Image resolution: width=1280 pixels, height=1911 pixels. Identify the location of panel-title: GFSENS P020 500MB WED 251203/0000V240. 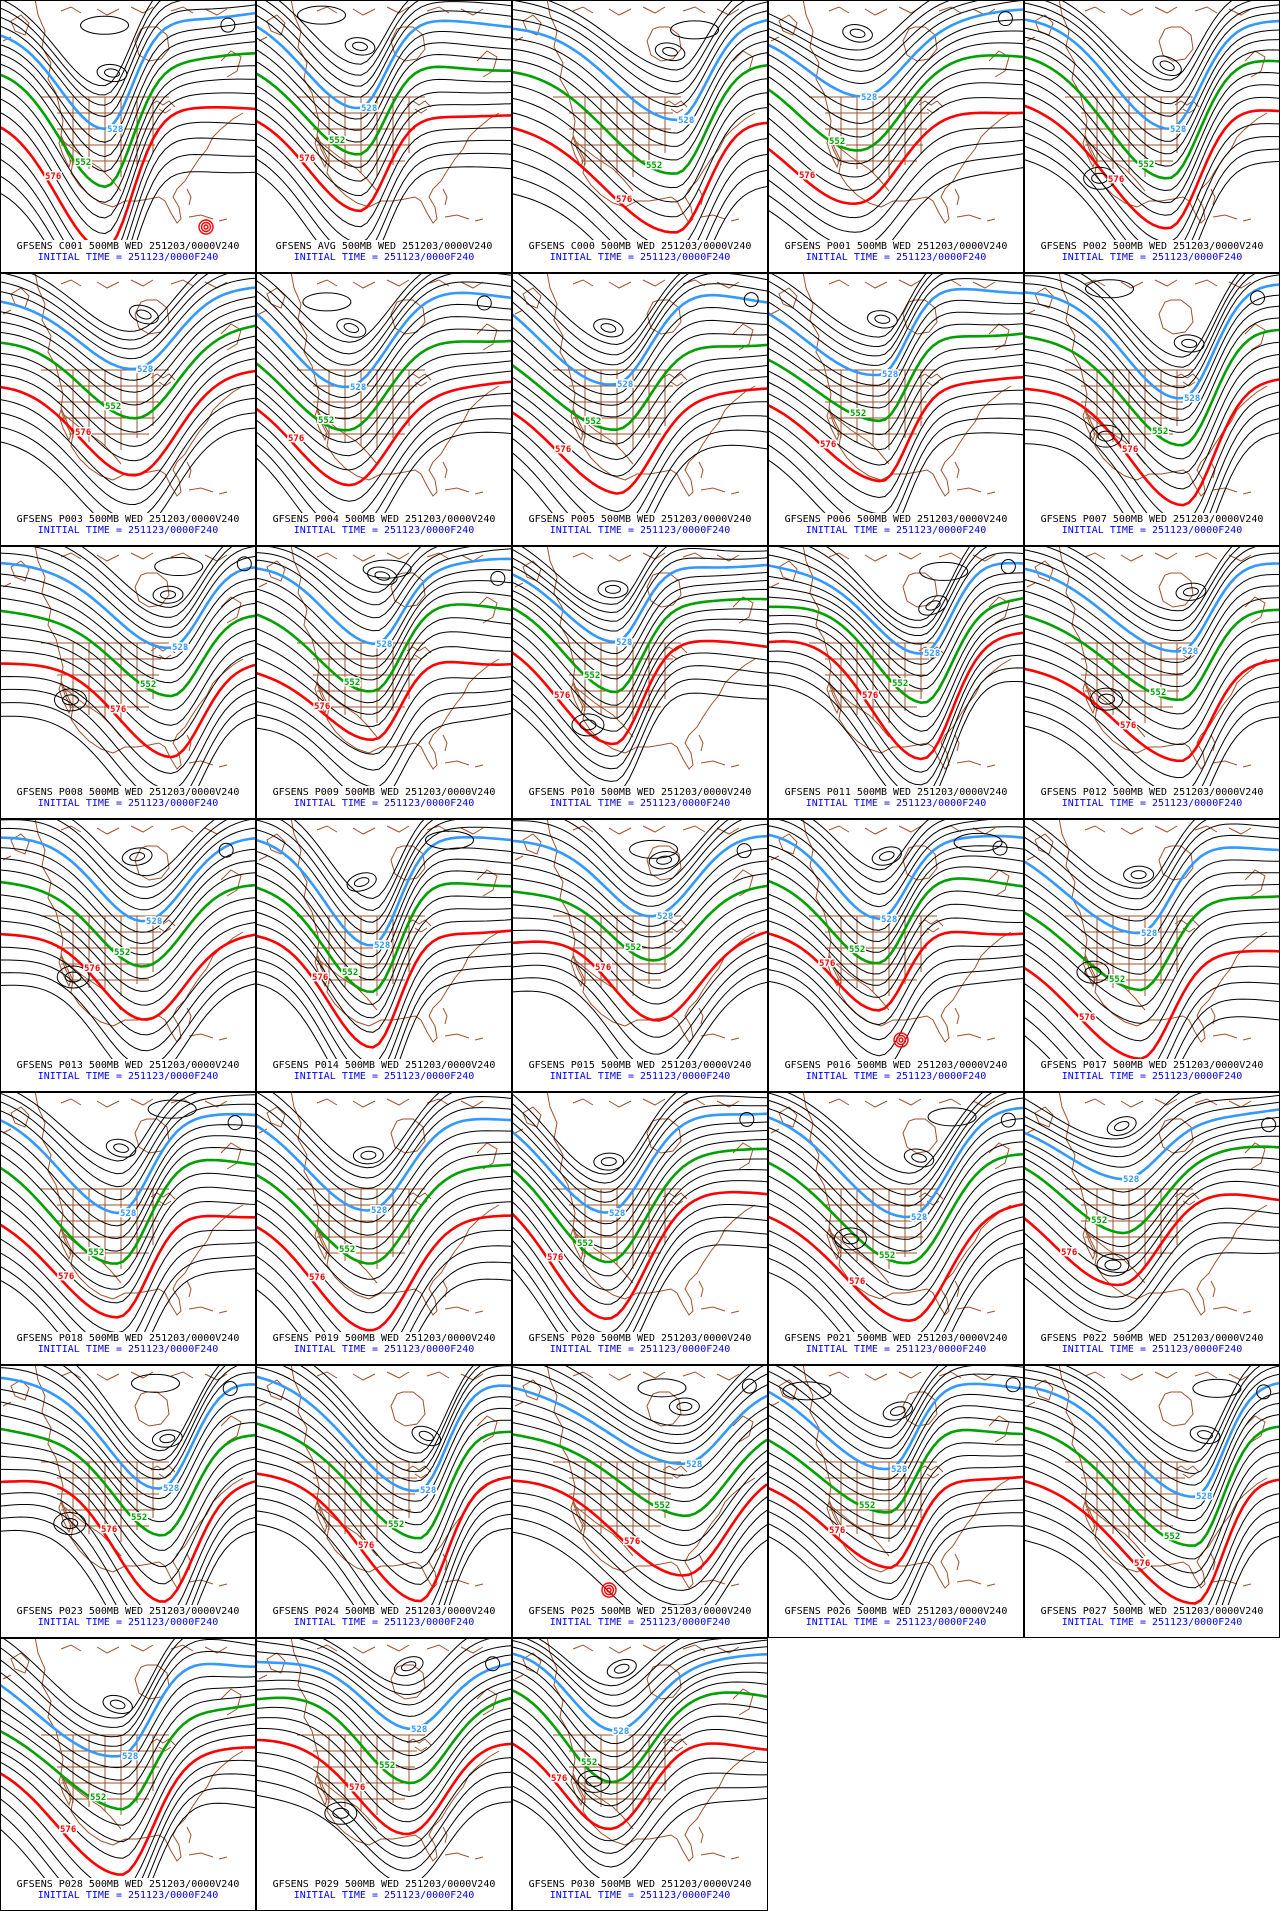
(640, 1338).